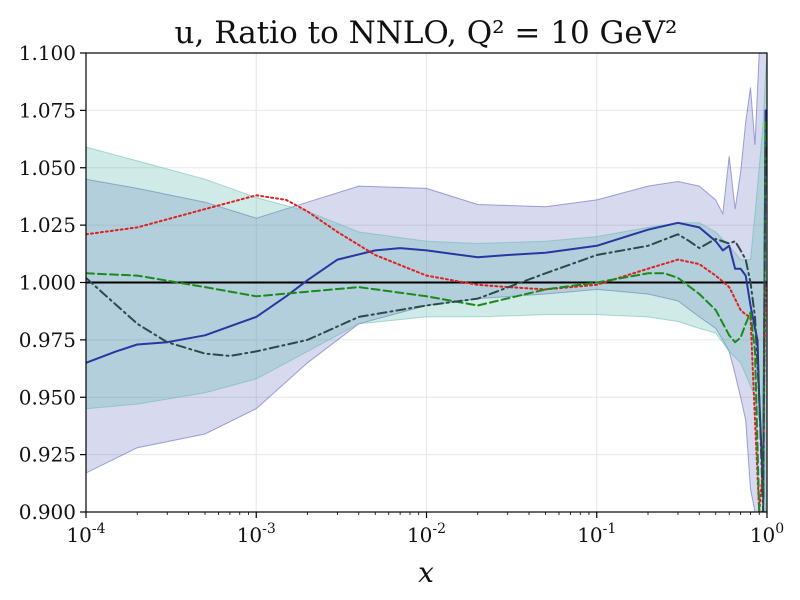 Image resolution: width=800 pixels, height=600 pixels. What do you see at coordinates (256, 534) in the screenshot?
I see `x-tick-label: 10⁻³` at bounding box center [256, 534].